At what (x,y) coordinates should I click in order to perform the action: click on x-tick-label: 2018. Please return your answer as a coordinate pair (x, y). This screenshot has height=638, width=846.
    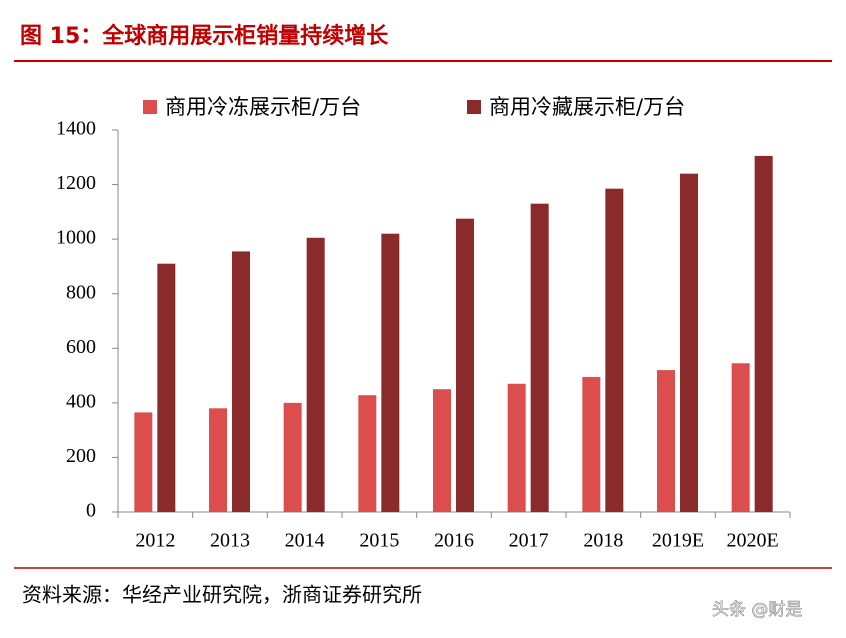
    Looking at the image, I should click on (603, 541).